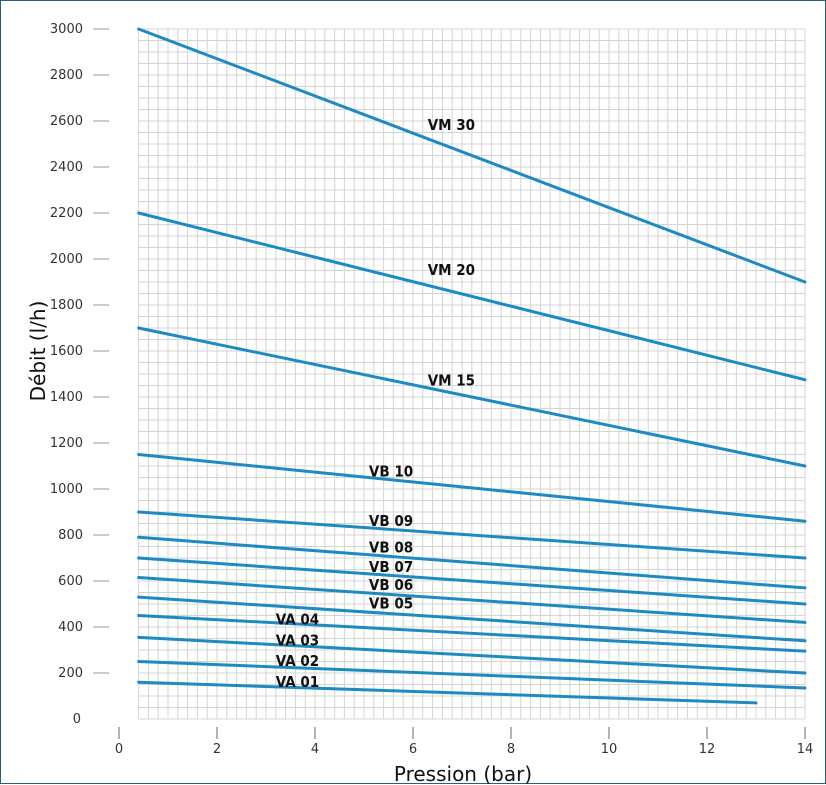  Describe the element at coordinates (315, 749) in the screenshot. I see `x-tick-label: 4` at that location.